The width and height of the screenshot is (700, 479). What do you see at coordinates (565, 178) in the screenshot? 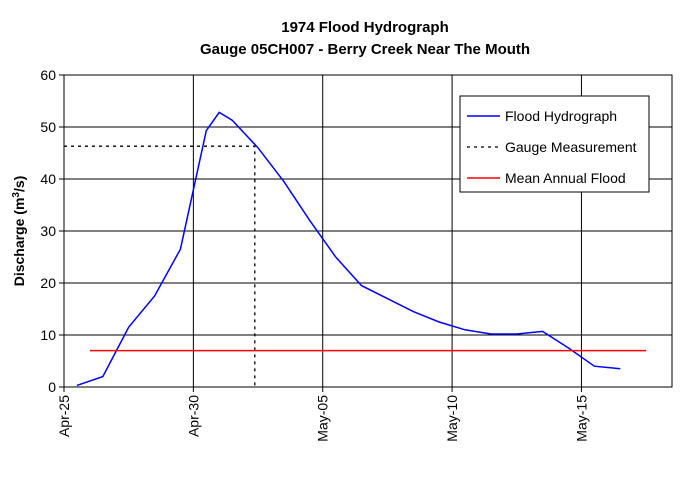
I see `legend-label: Mean Annual Flood` at bounding box center [565, 178].